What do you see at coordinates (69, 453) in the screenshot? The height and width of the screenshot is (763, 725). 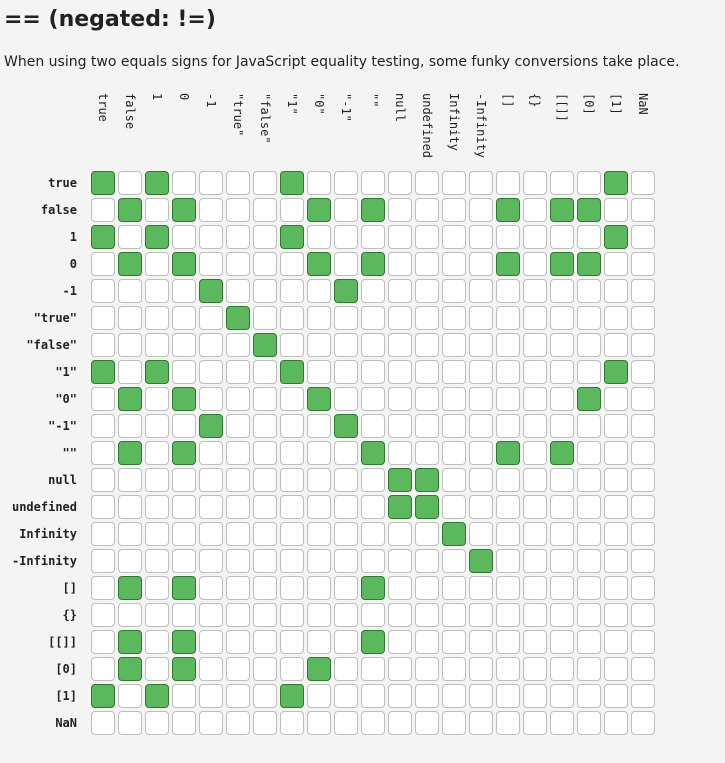 I see `row-label-10: ""` at bounding box center [69, 453].